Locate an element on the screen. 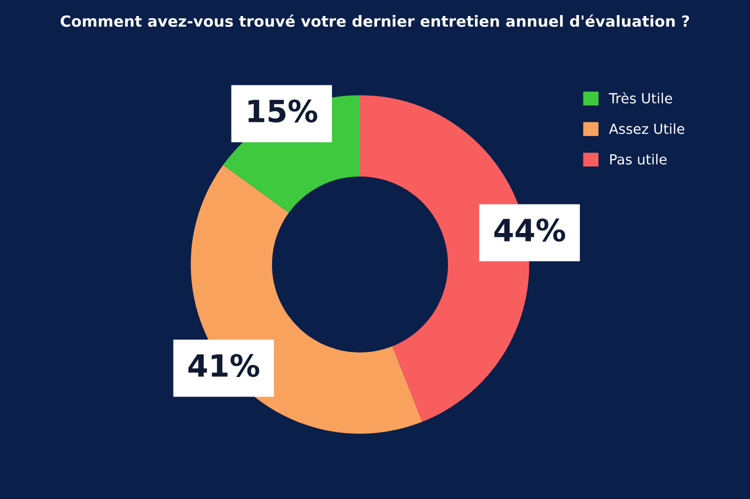 The height and width of the screenshot is (499, 750). legend-label: Très Utile is located at coordinates (640, 98).